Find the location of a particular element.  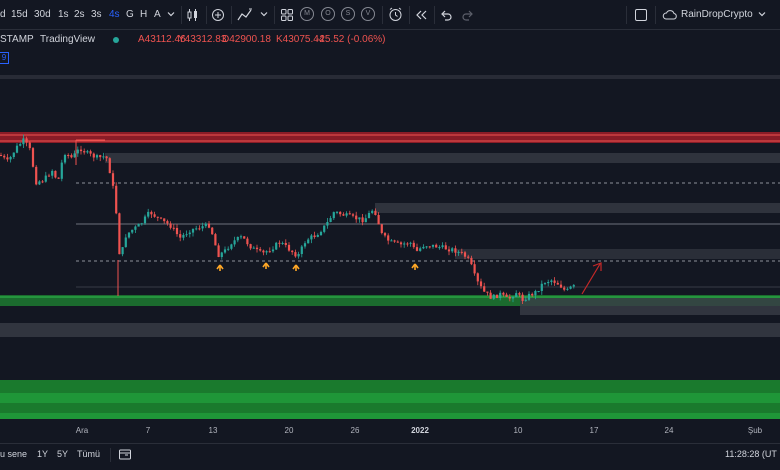

bar-style-icon is located at coordinates (193, 17).